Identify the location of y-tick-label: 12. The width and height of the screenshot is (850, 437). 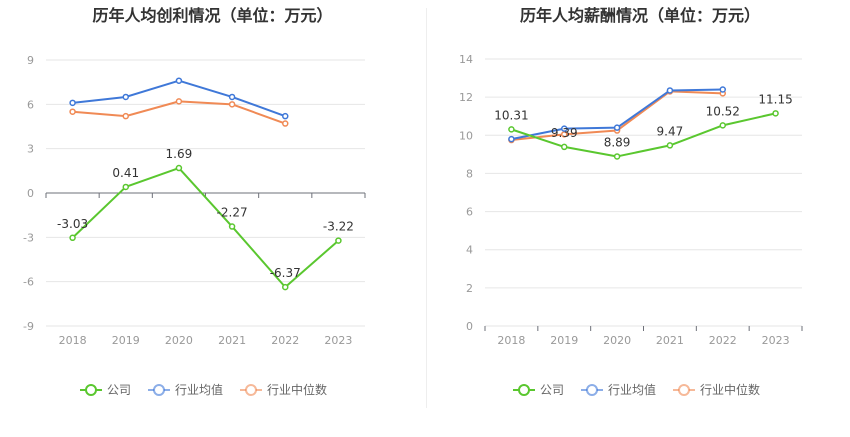
(466, 97).